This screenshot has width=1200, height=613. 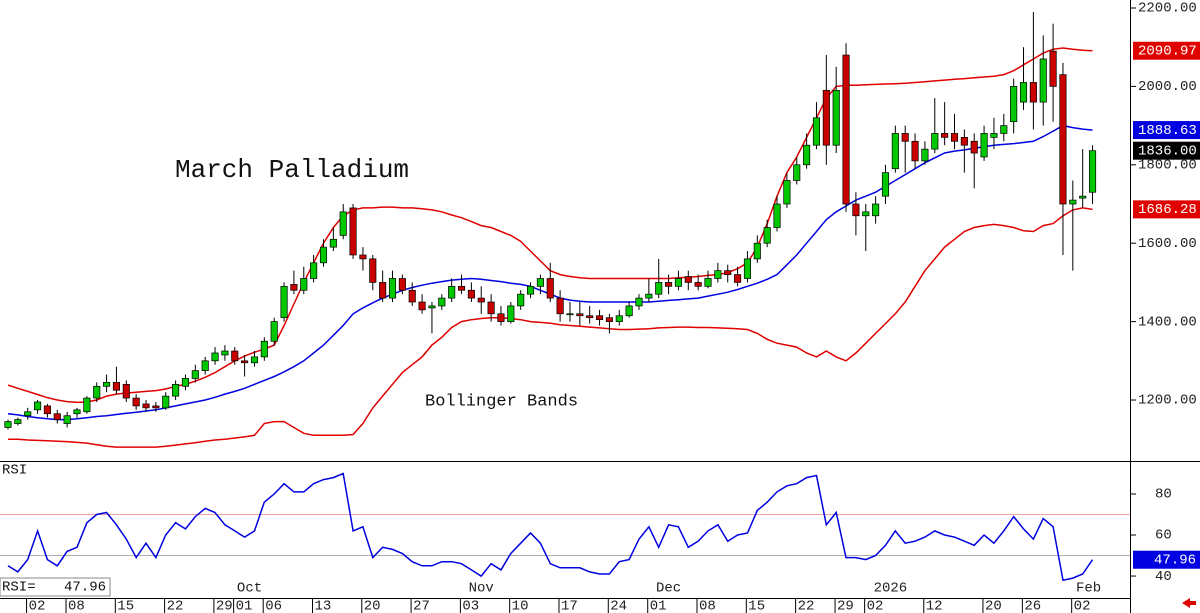 I want to click on price-label: 2090.97, so click(x=1167, y=51).